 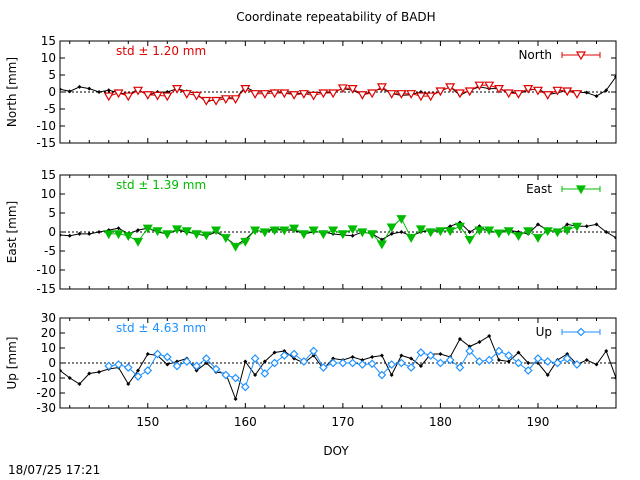 I want to click on y-tick-label: 15, so click(x=48, y=41).